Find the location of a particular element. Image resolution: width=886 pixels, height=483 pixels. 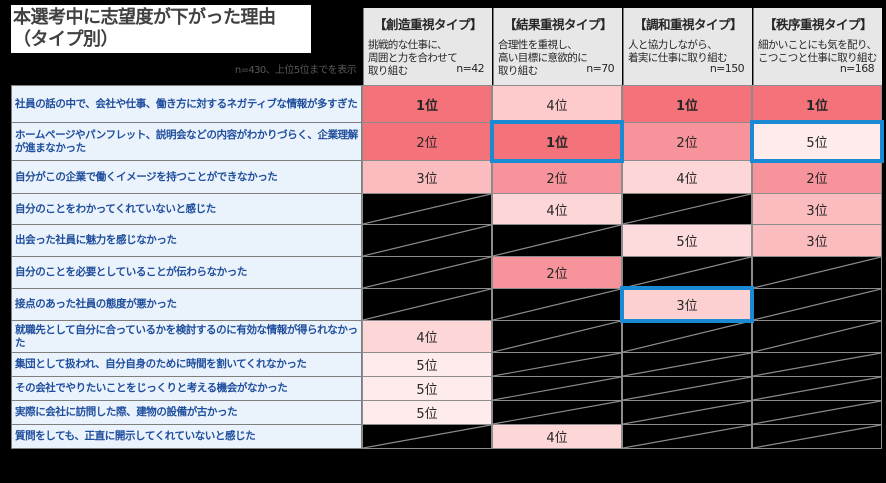

column-type-label: 【秩序重視タイプ】 is located at coordinates (818, 24).